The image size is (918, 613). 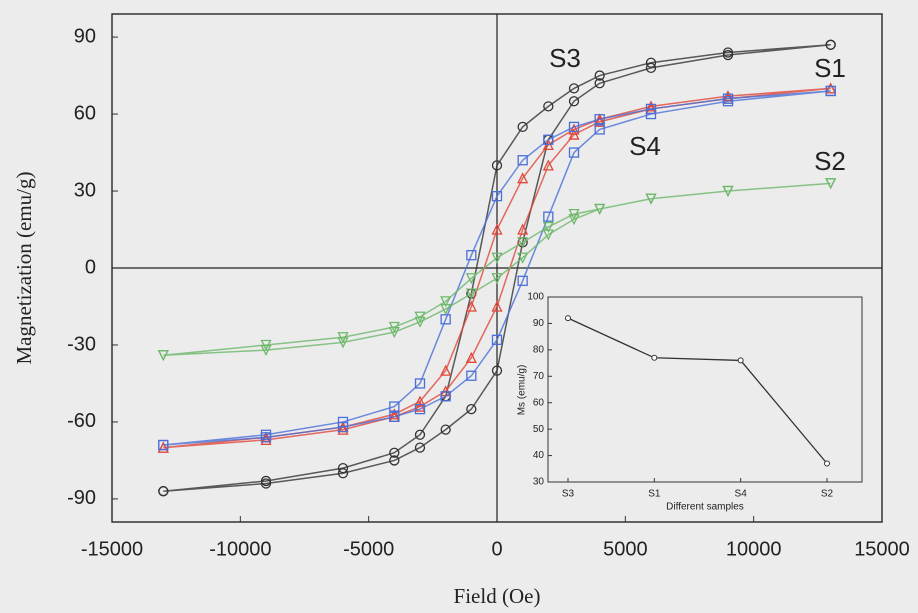 What do you see at coordinates (539, 429) in the screenshot?
I see `inset-y-tick-label: 50` at bounding box center [539, 429].